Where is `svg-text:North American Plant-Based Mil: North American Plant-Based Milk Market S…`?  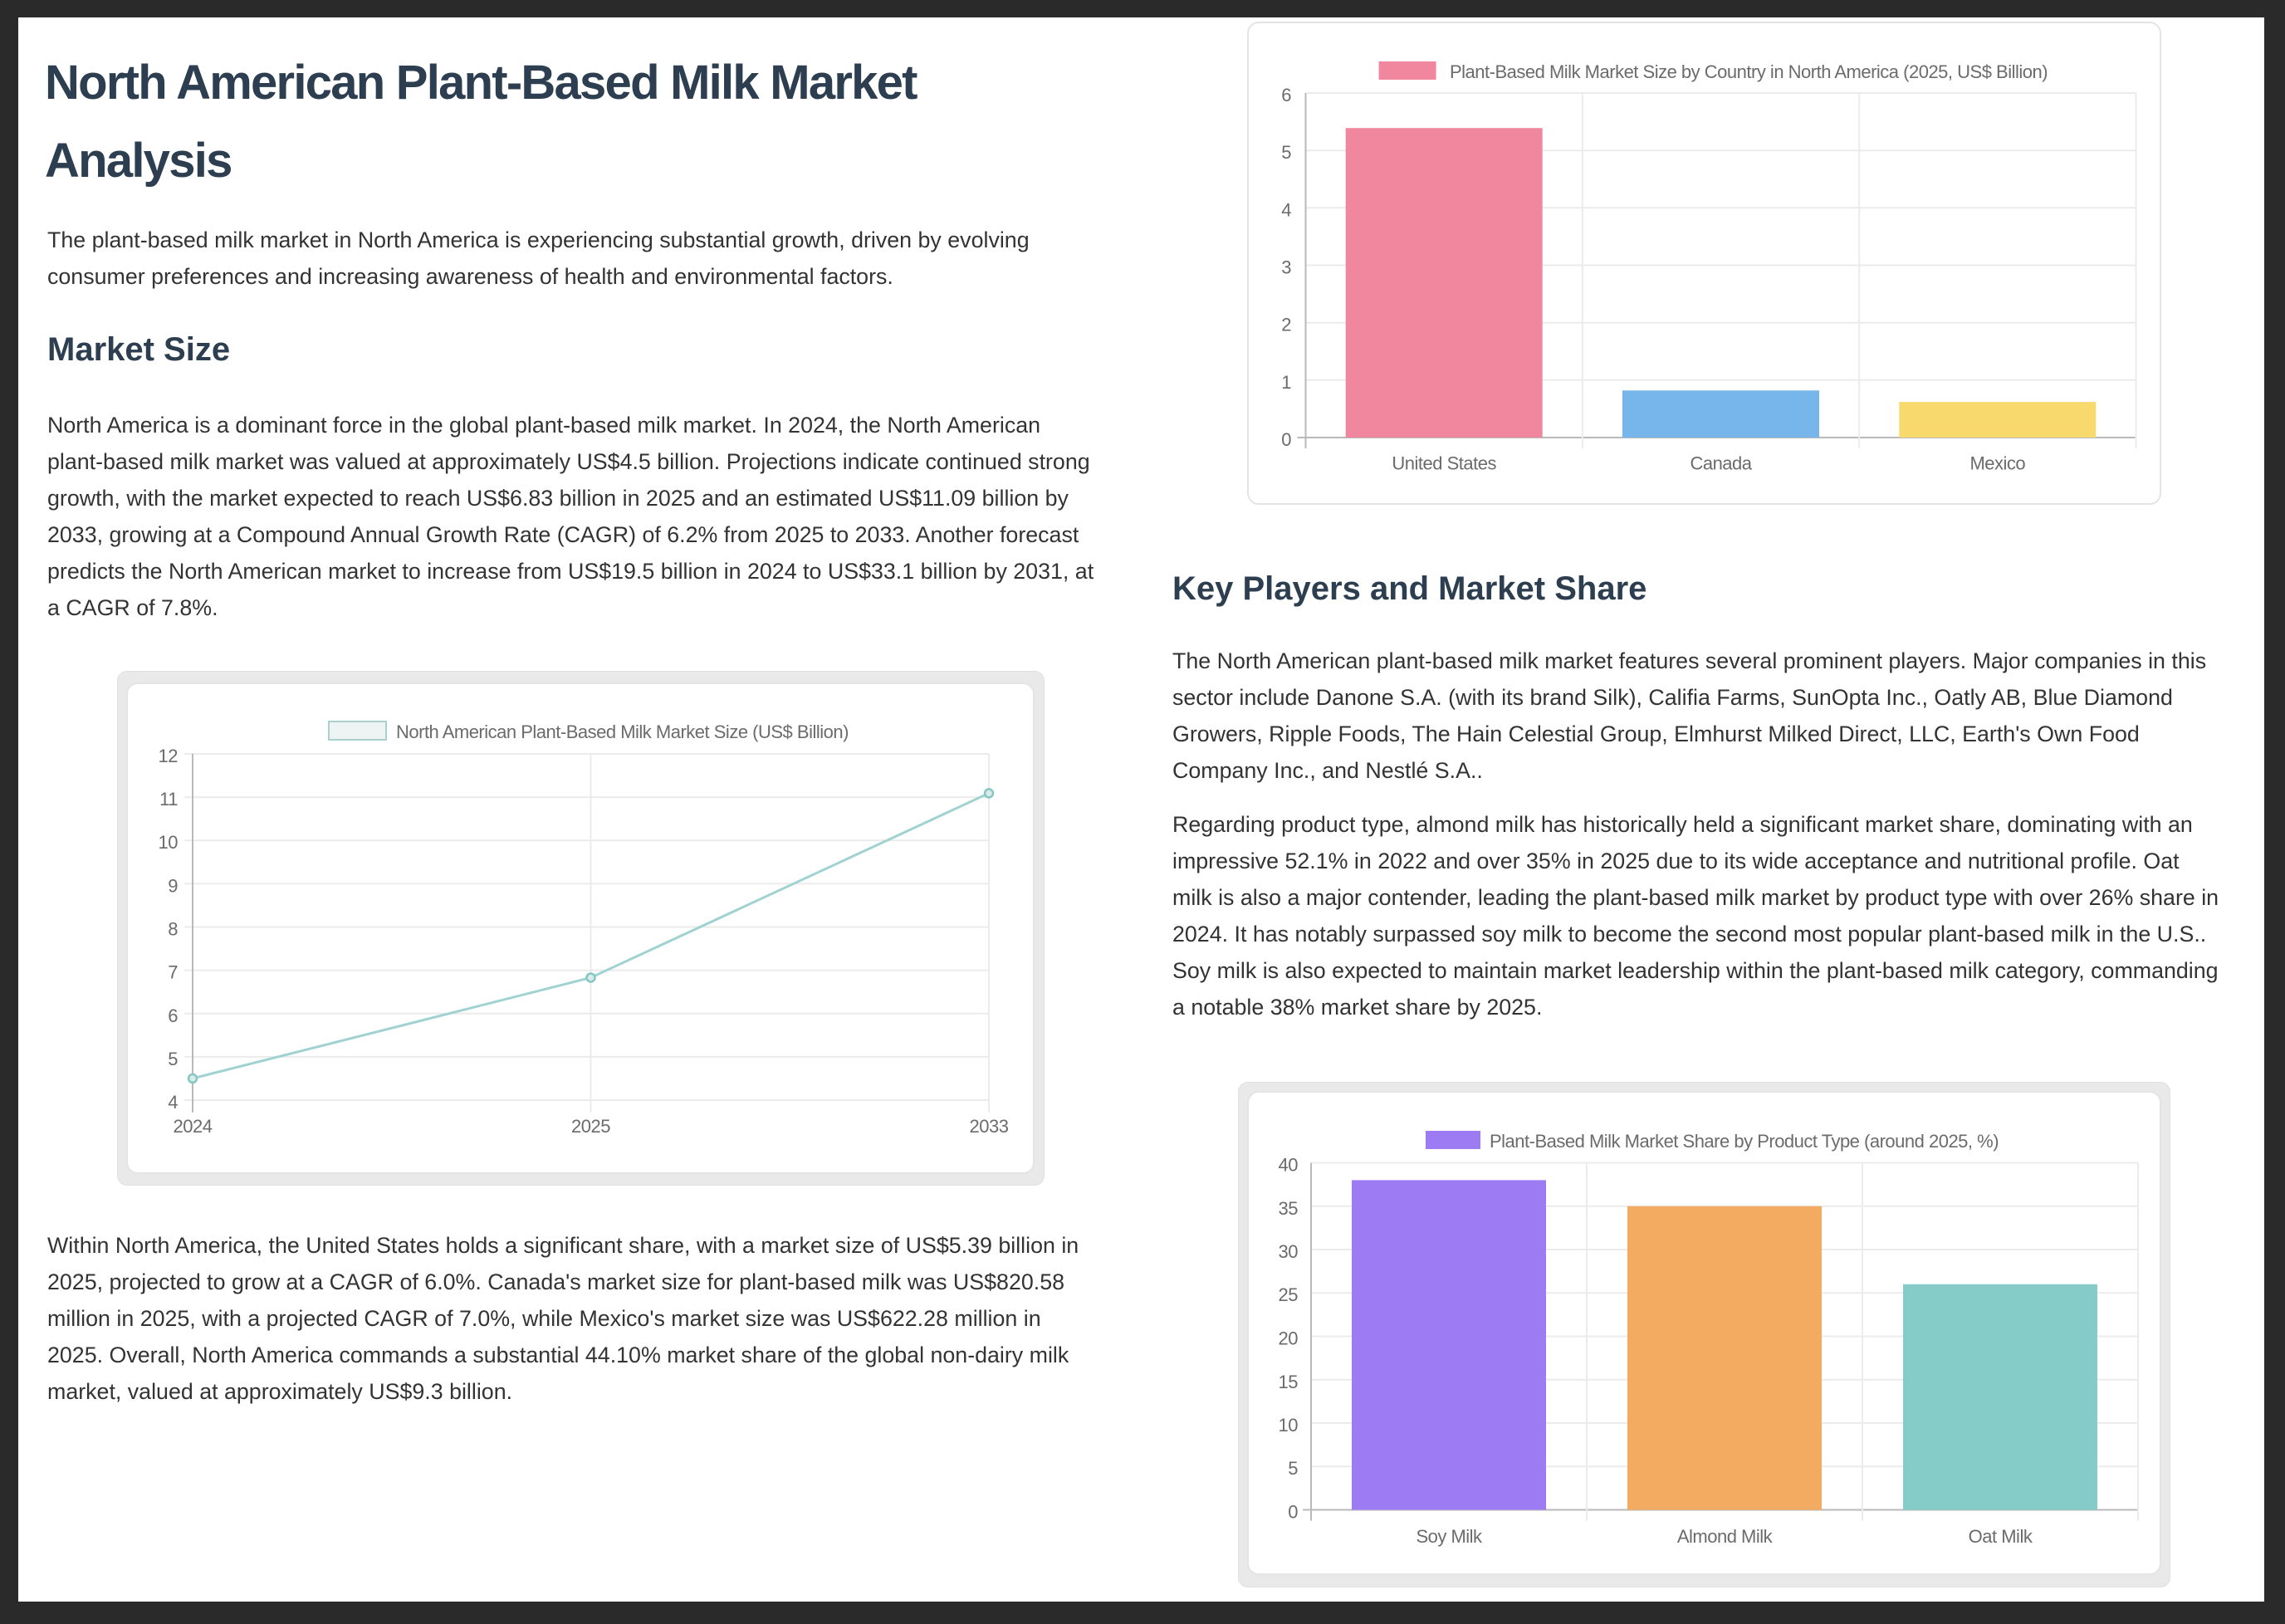
svg-text:North American Plant-Based Mil: North American Plant-Based Milk Market S… is located at coordinates (622, 732).